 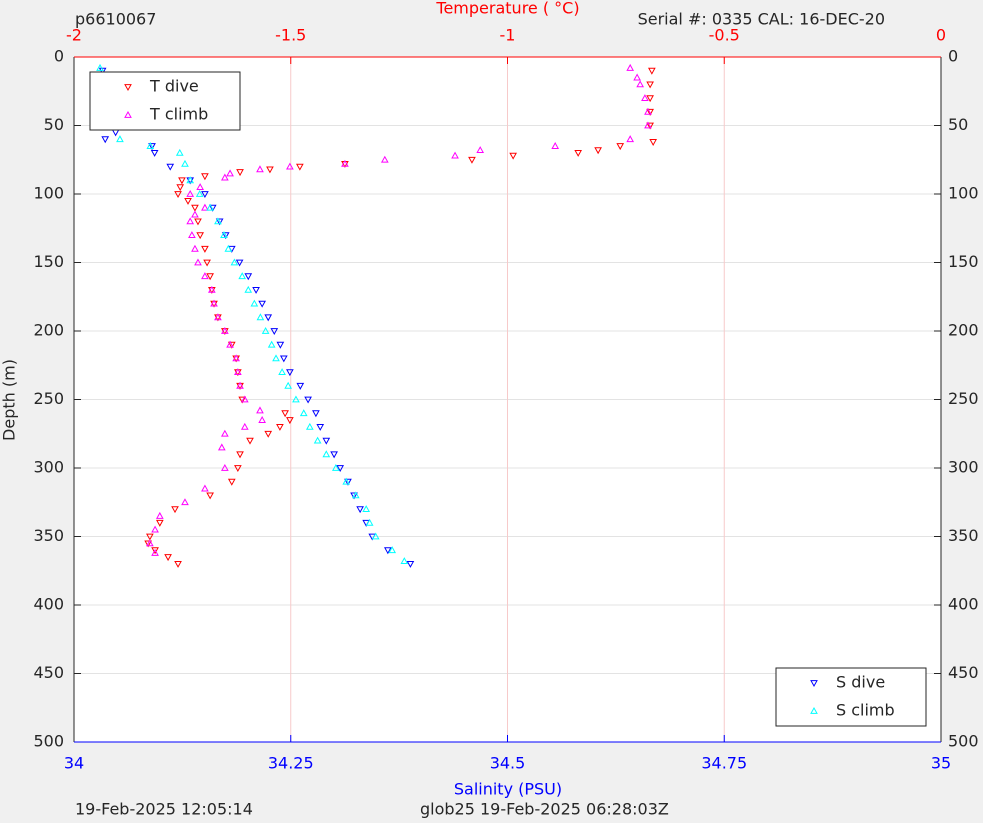 I want to click on x2-tick-label: 0, so click(x=941, y=35).